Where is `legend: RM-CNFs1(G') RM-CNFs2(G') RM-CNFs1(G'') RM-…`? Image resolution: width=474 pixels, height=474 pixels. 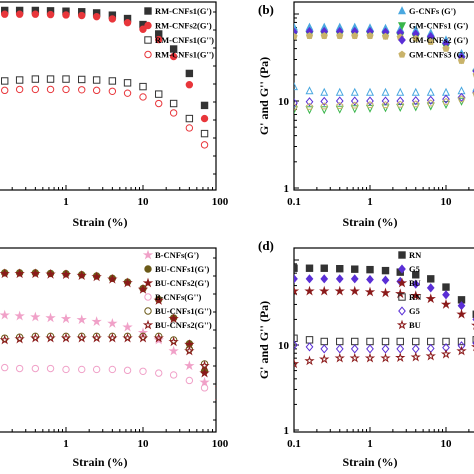 legend: RM-CNFs1(G') RM-CNFs2(G') RM-CNFs1(G'') RM-… is located at coordinates (179, 33).